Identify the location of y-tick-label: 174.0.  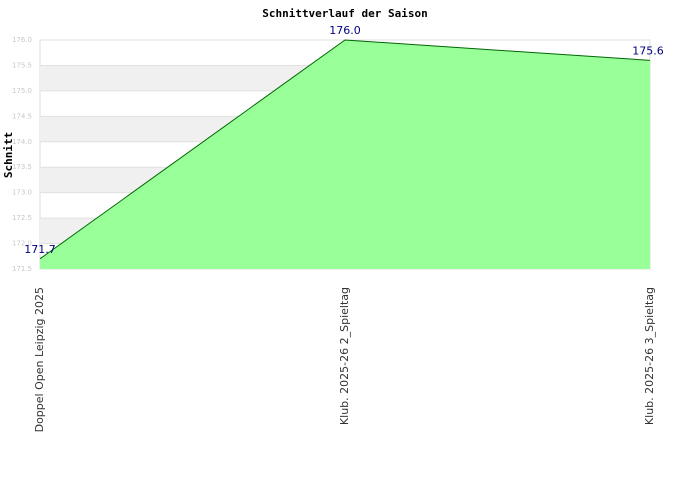
(22, 142).